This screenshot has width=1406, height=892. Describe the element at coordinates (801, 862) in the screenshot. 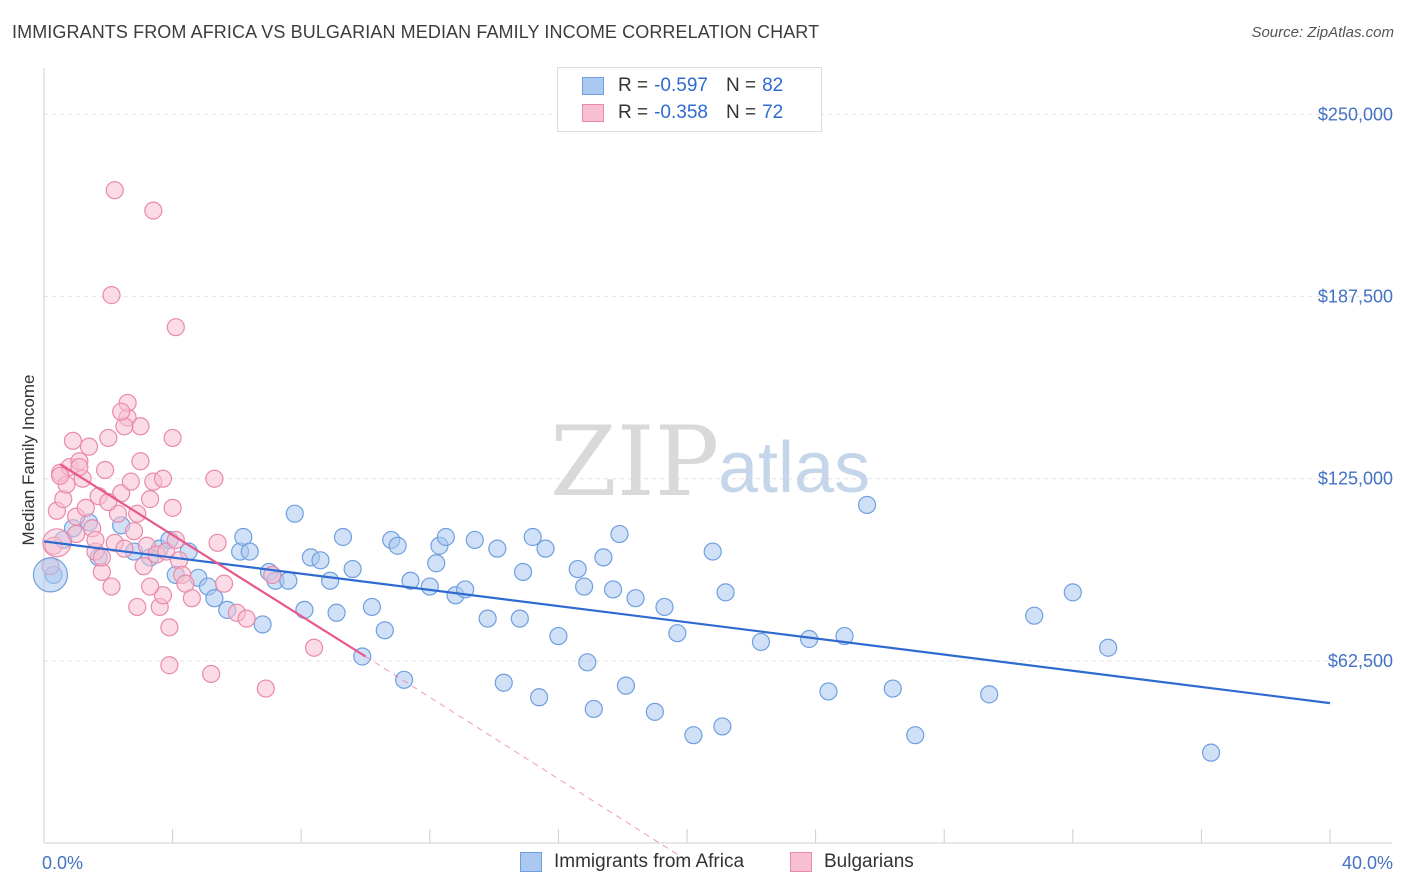

I see `bottom-legend-swatch-bulgarians` at that location.